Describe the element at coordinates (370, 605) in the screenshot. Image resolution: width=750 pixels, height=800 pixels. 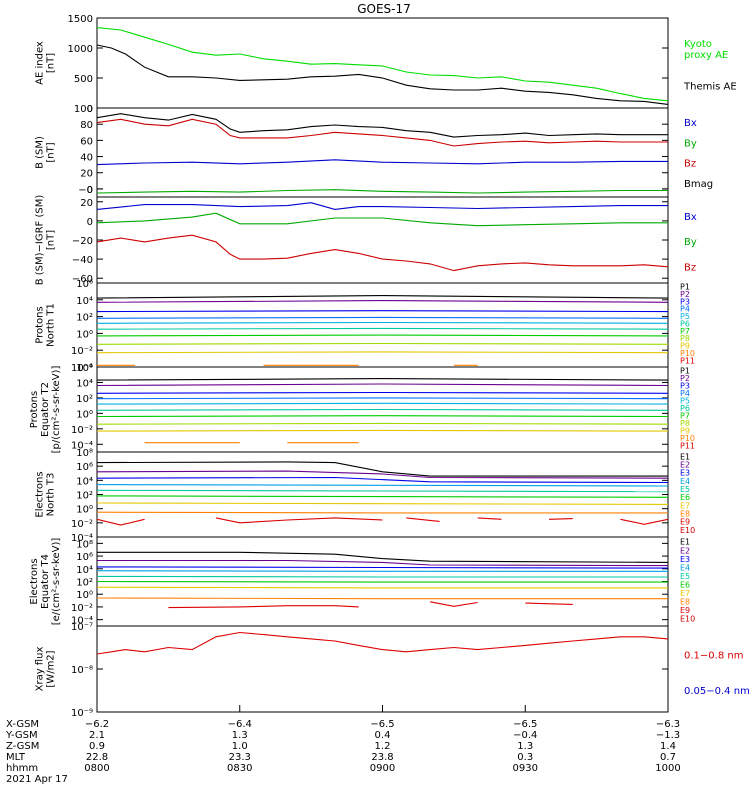
I see `series-e9` at that location.